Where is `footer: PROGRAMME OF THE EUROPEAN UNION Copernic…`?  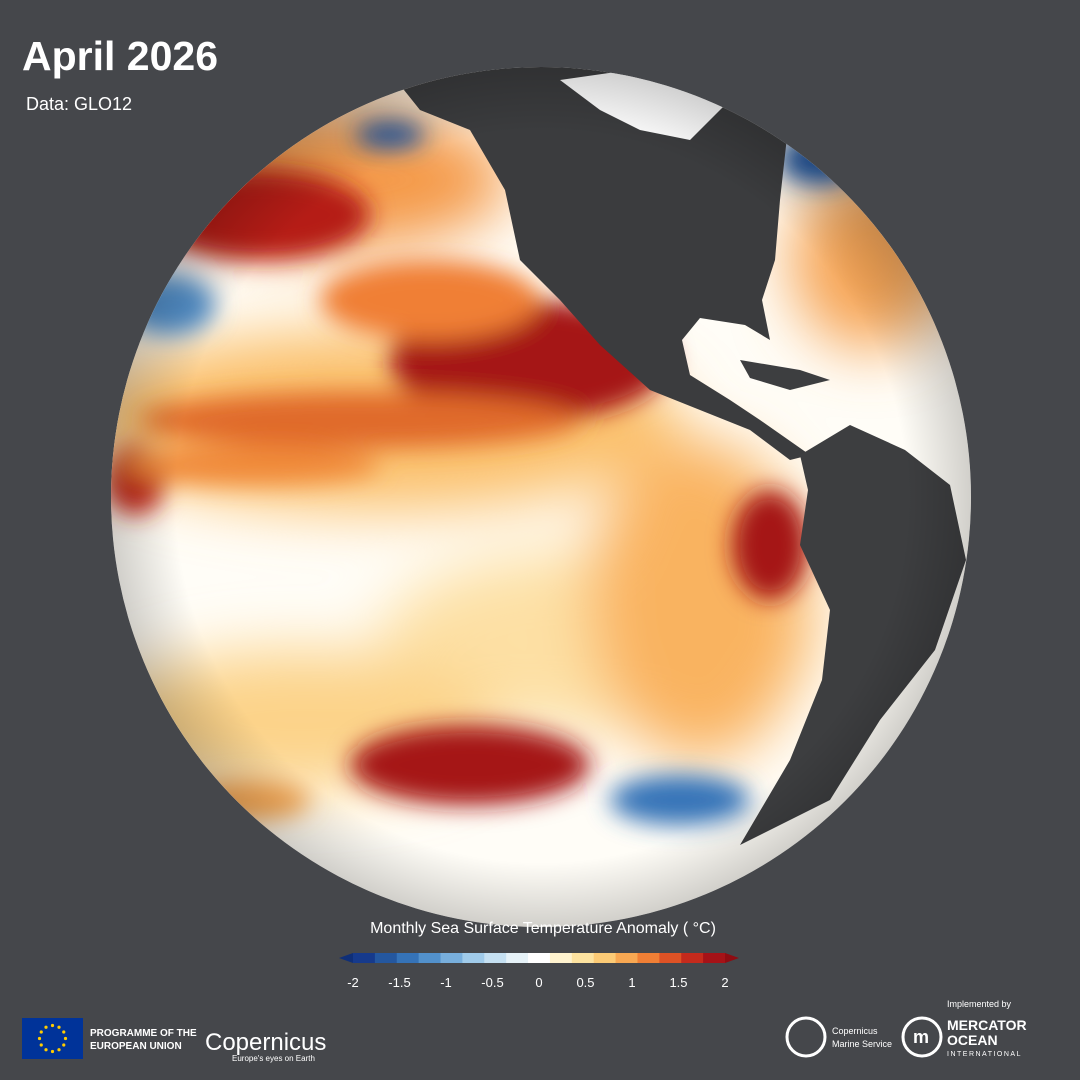 footer: PROGRAMME OF THE EUROPEAN UNION Copernic… is located at coordinates (524, 1031).